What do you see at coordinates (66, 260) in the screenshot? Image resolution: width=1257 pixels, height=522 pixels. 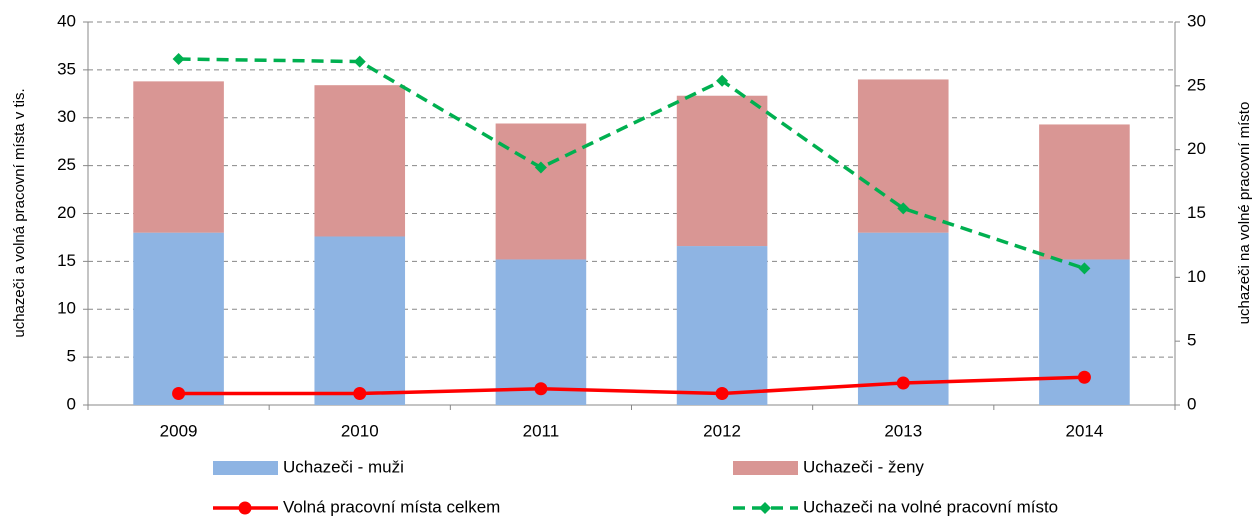 I see `y-tick-label: 15` at bounding box center [66, 260].